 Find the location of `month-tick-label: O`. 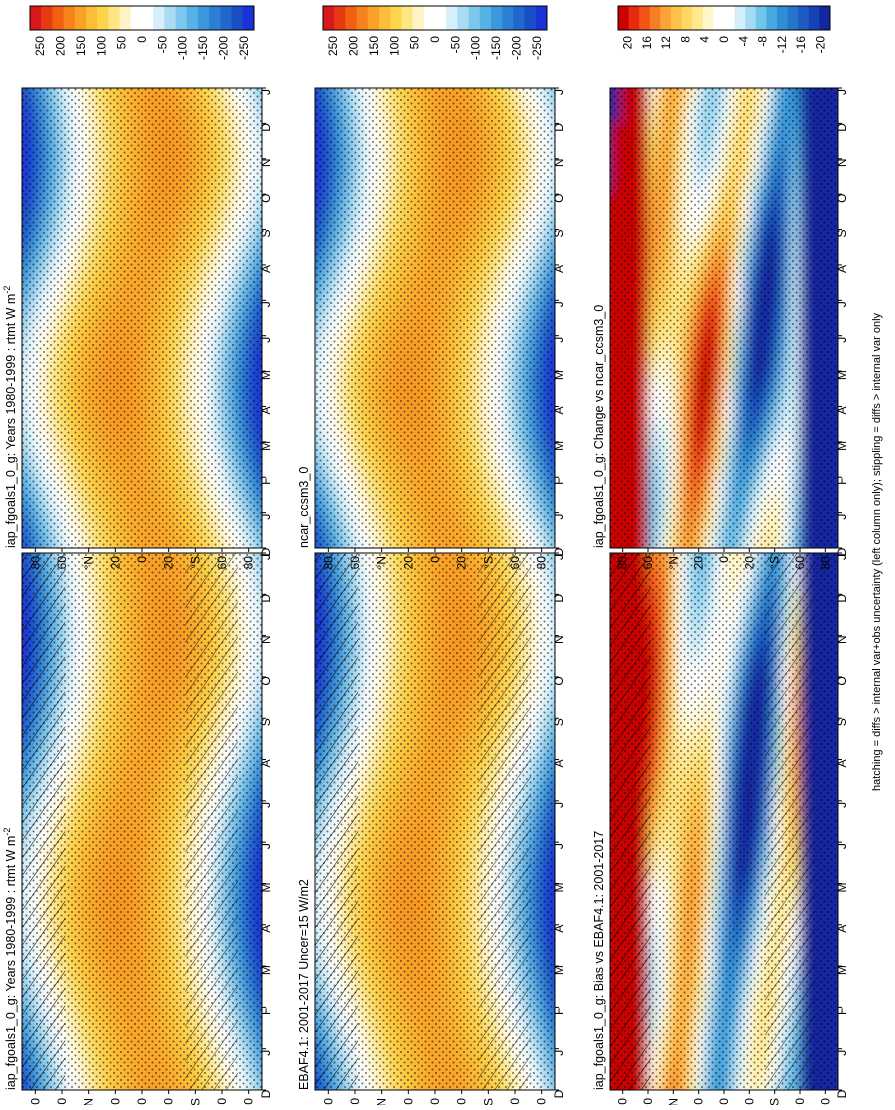

month-tick-label: O is located at coordinates (266, 680).